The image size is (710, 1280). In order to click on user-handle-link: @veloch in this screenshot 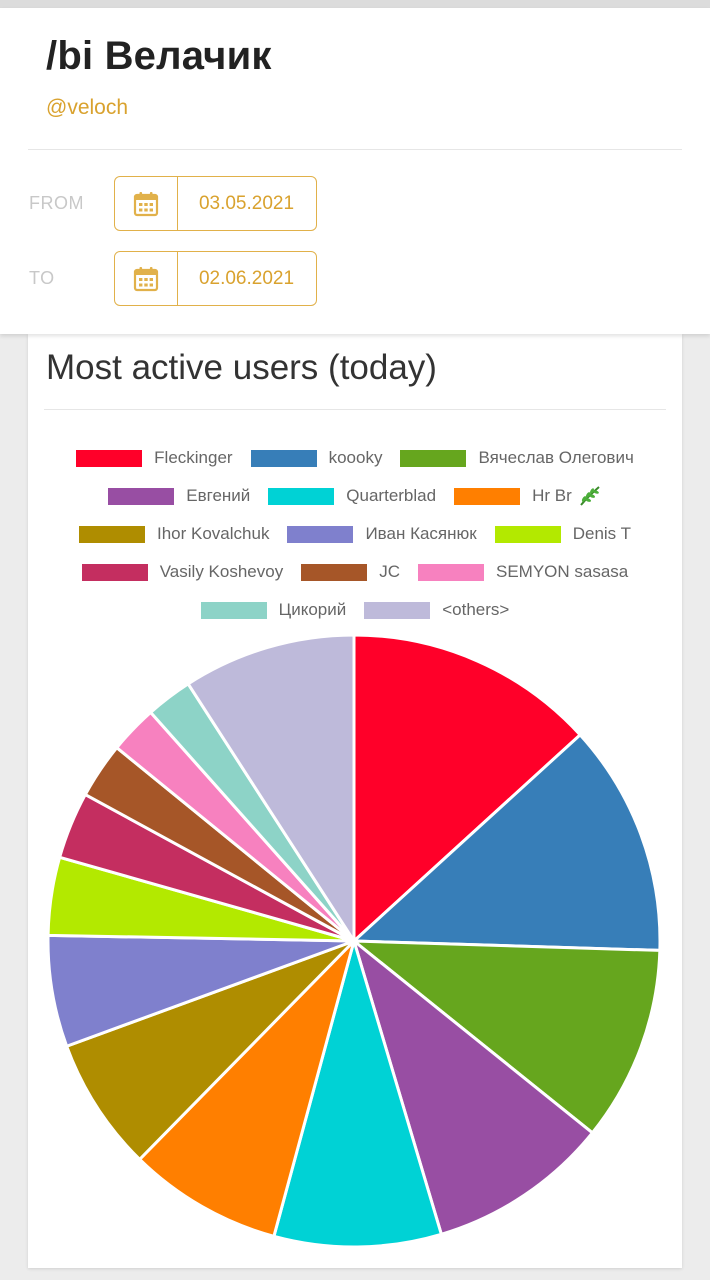, I will do `click(87, 107)`.